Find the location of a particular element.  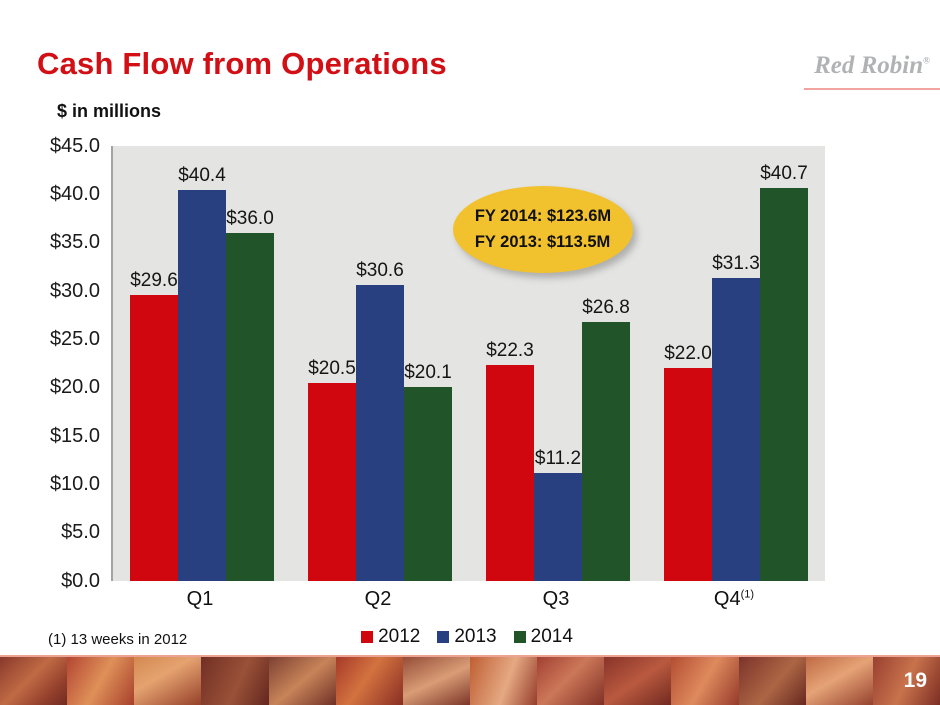

bar-2012-q4: $22.0 is located at coordinates (688, 462).